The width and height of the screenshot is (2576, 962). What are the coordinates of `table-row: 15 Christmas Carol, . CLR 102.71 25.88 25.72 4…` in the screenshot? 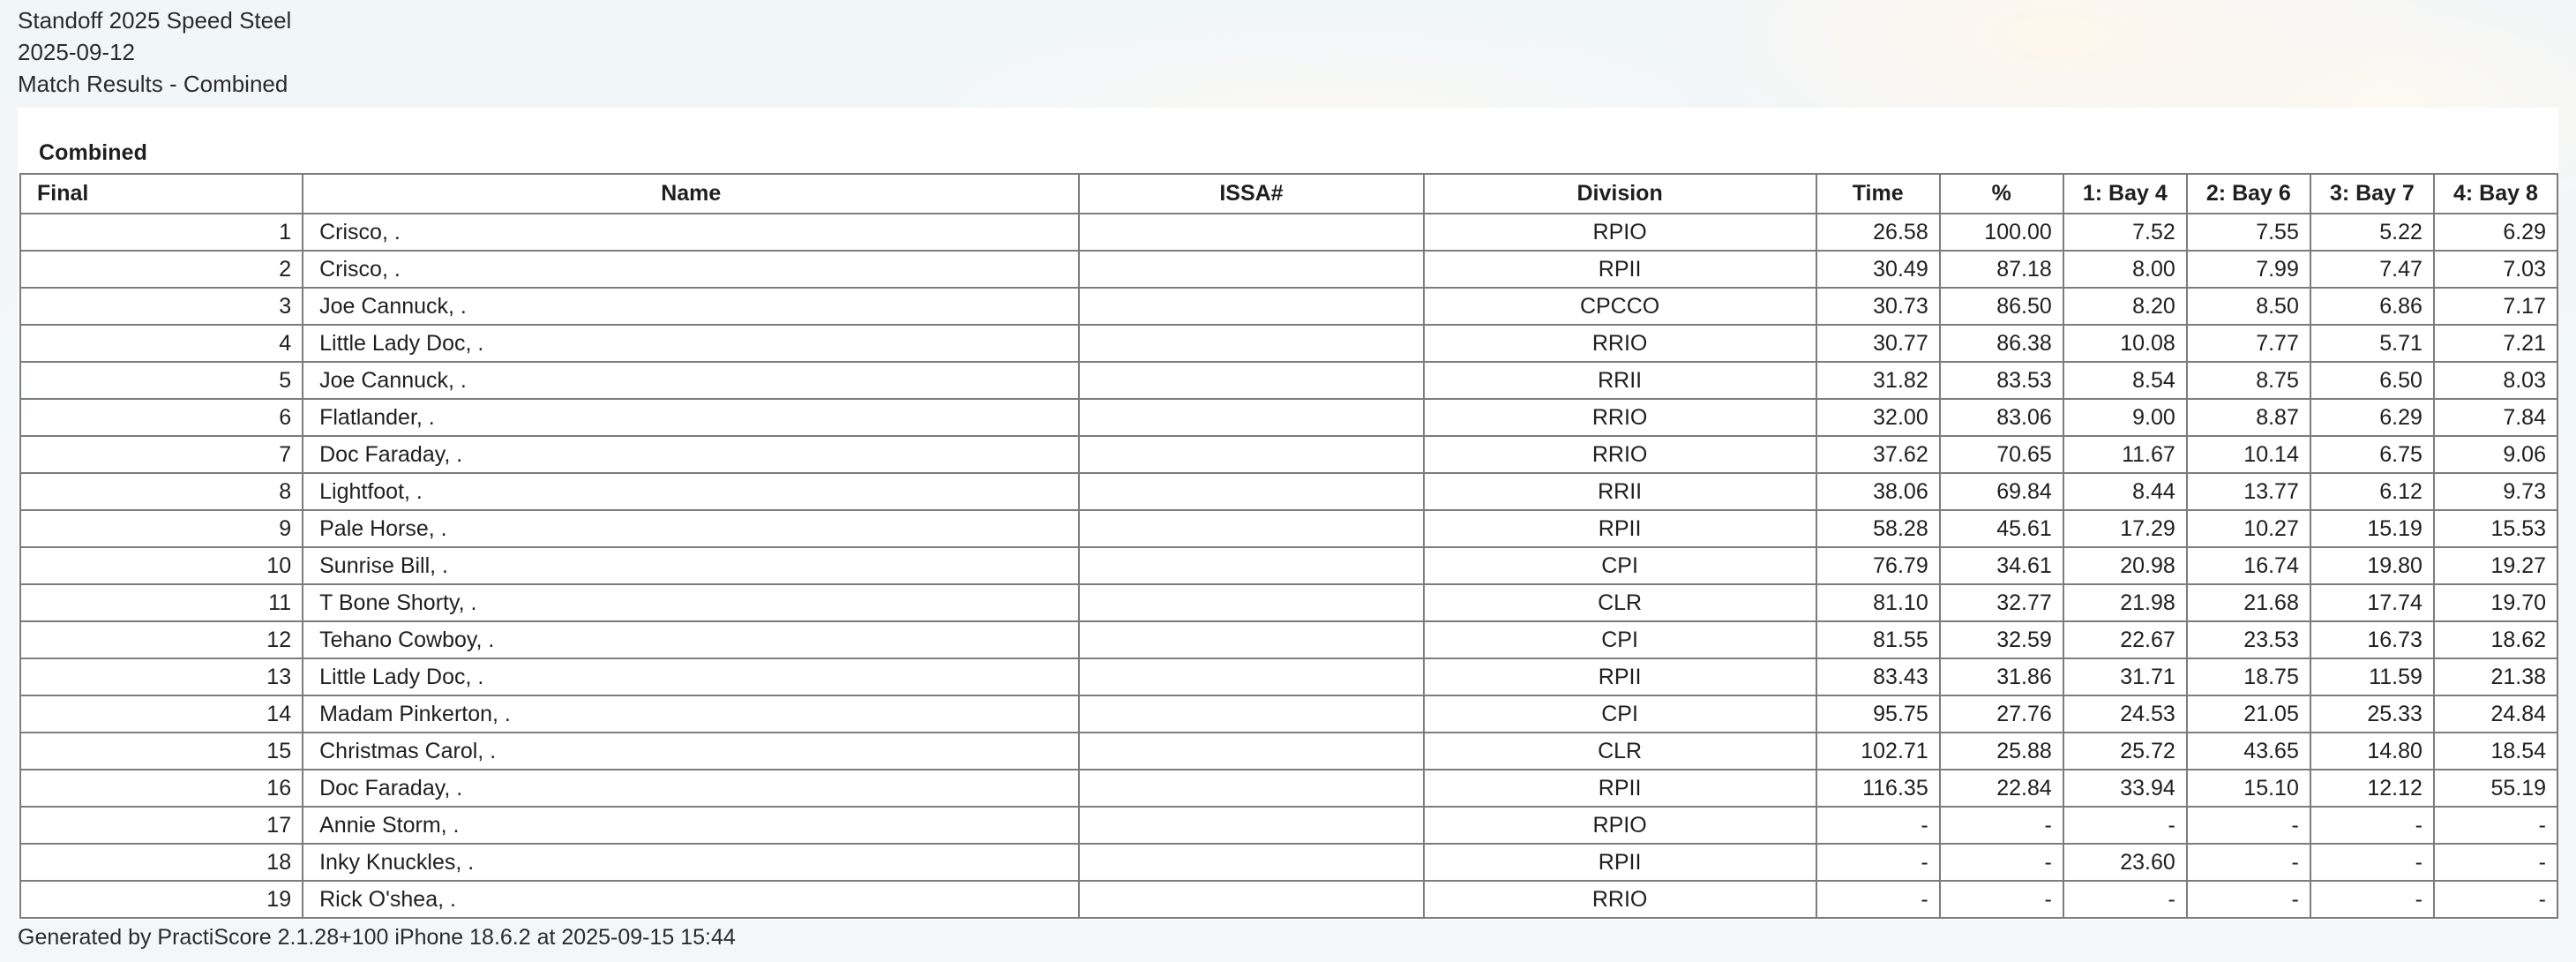 It's located at (1289, 751).